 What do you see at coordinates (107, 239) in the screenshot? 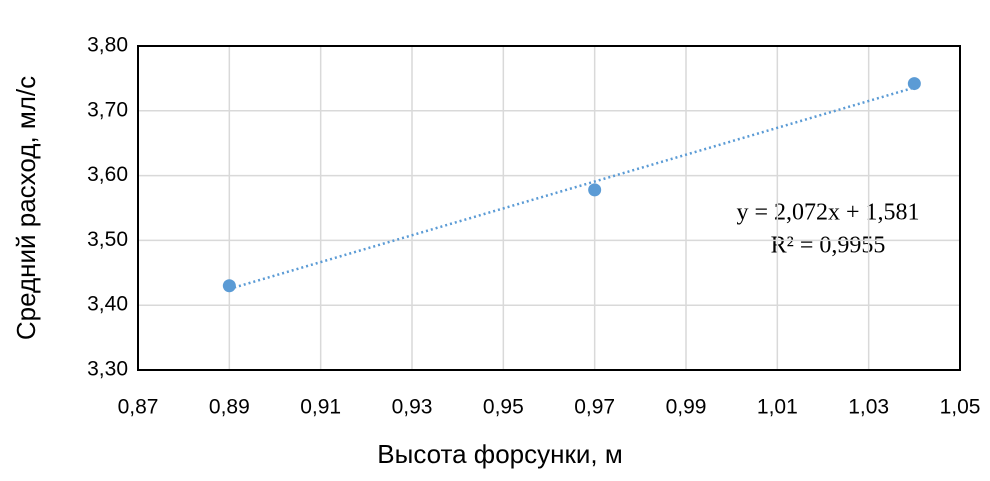
I see `y-tick-label: 3,50` at bounding box center [107, 239].